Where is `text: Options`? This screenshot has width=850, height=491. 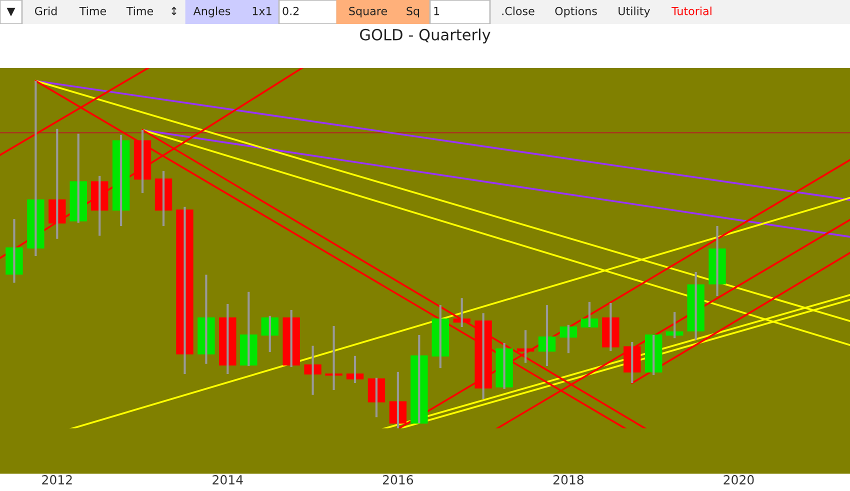
text: Options is located at coordinates (576, 12).